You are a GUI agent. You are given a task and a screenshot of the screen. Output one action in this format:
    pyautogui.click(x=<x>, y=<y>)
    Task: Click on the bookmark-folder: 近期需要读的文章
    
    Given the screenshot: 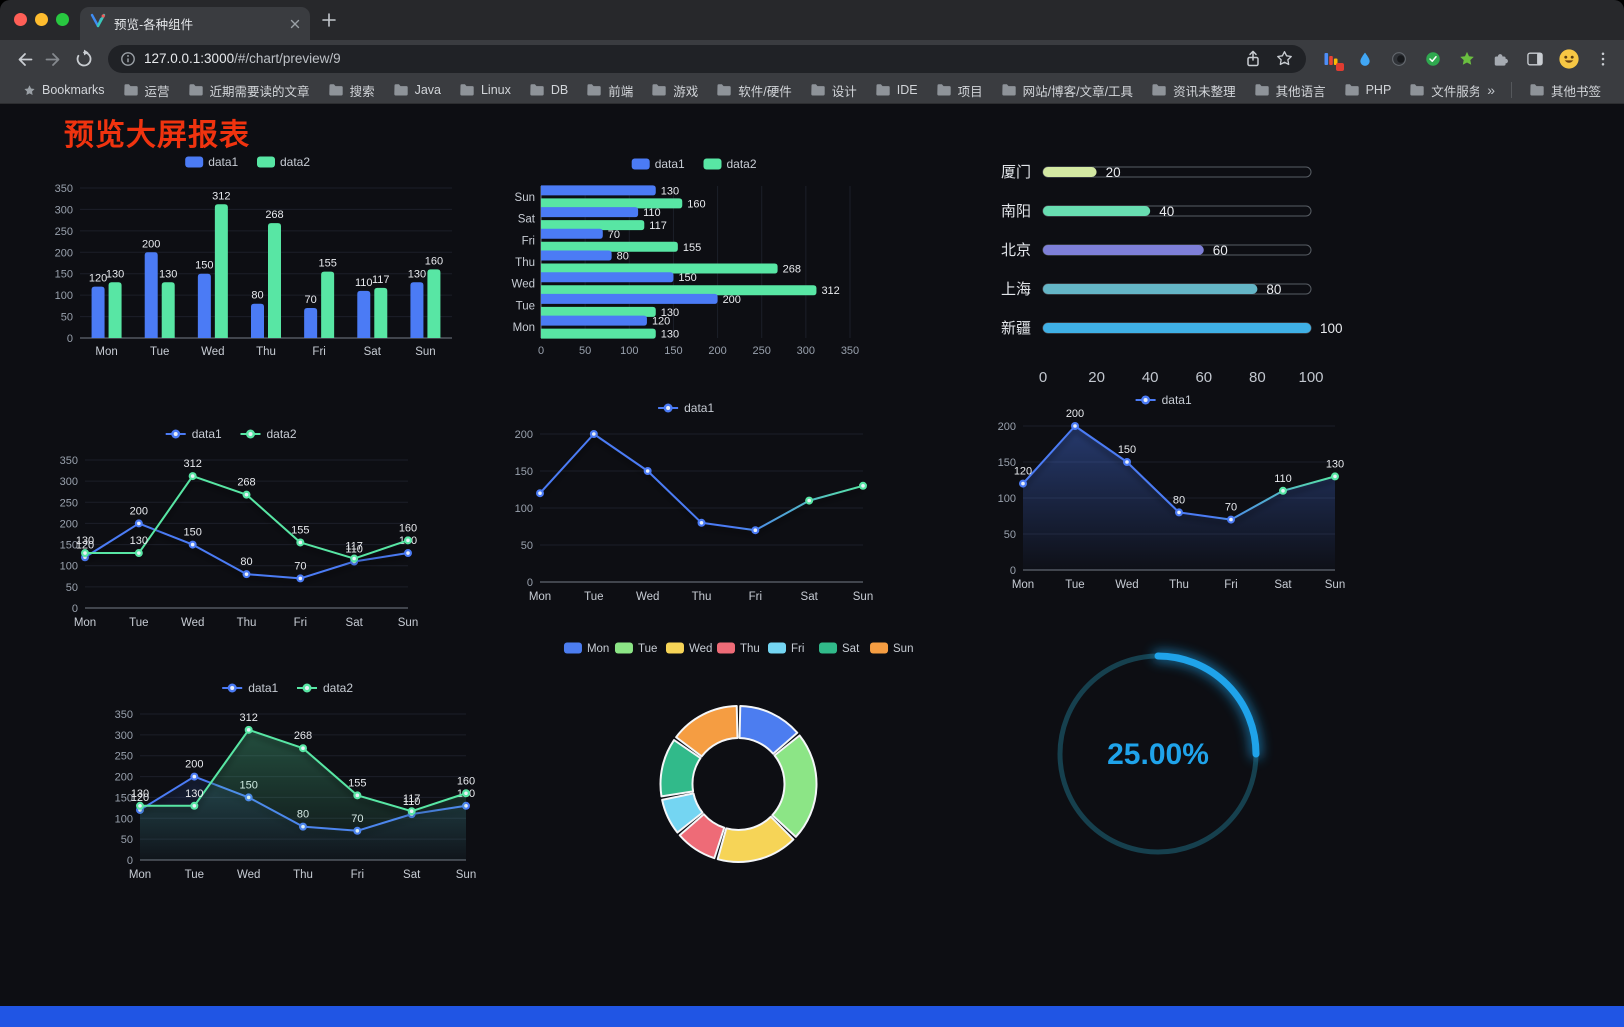 What is the action you would take?
    pyautogui.click(x=249, y=90)
    